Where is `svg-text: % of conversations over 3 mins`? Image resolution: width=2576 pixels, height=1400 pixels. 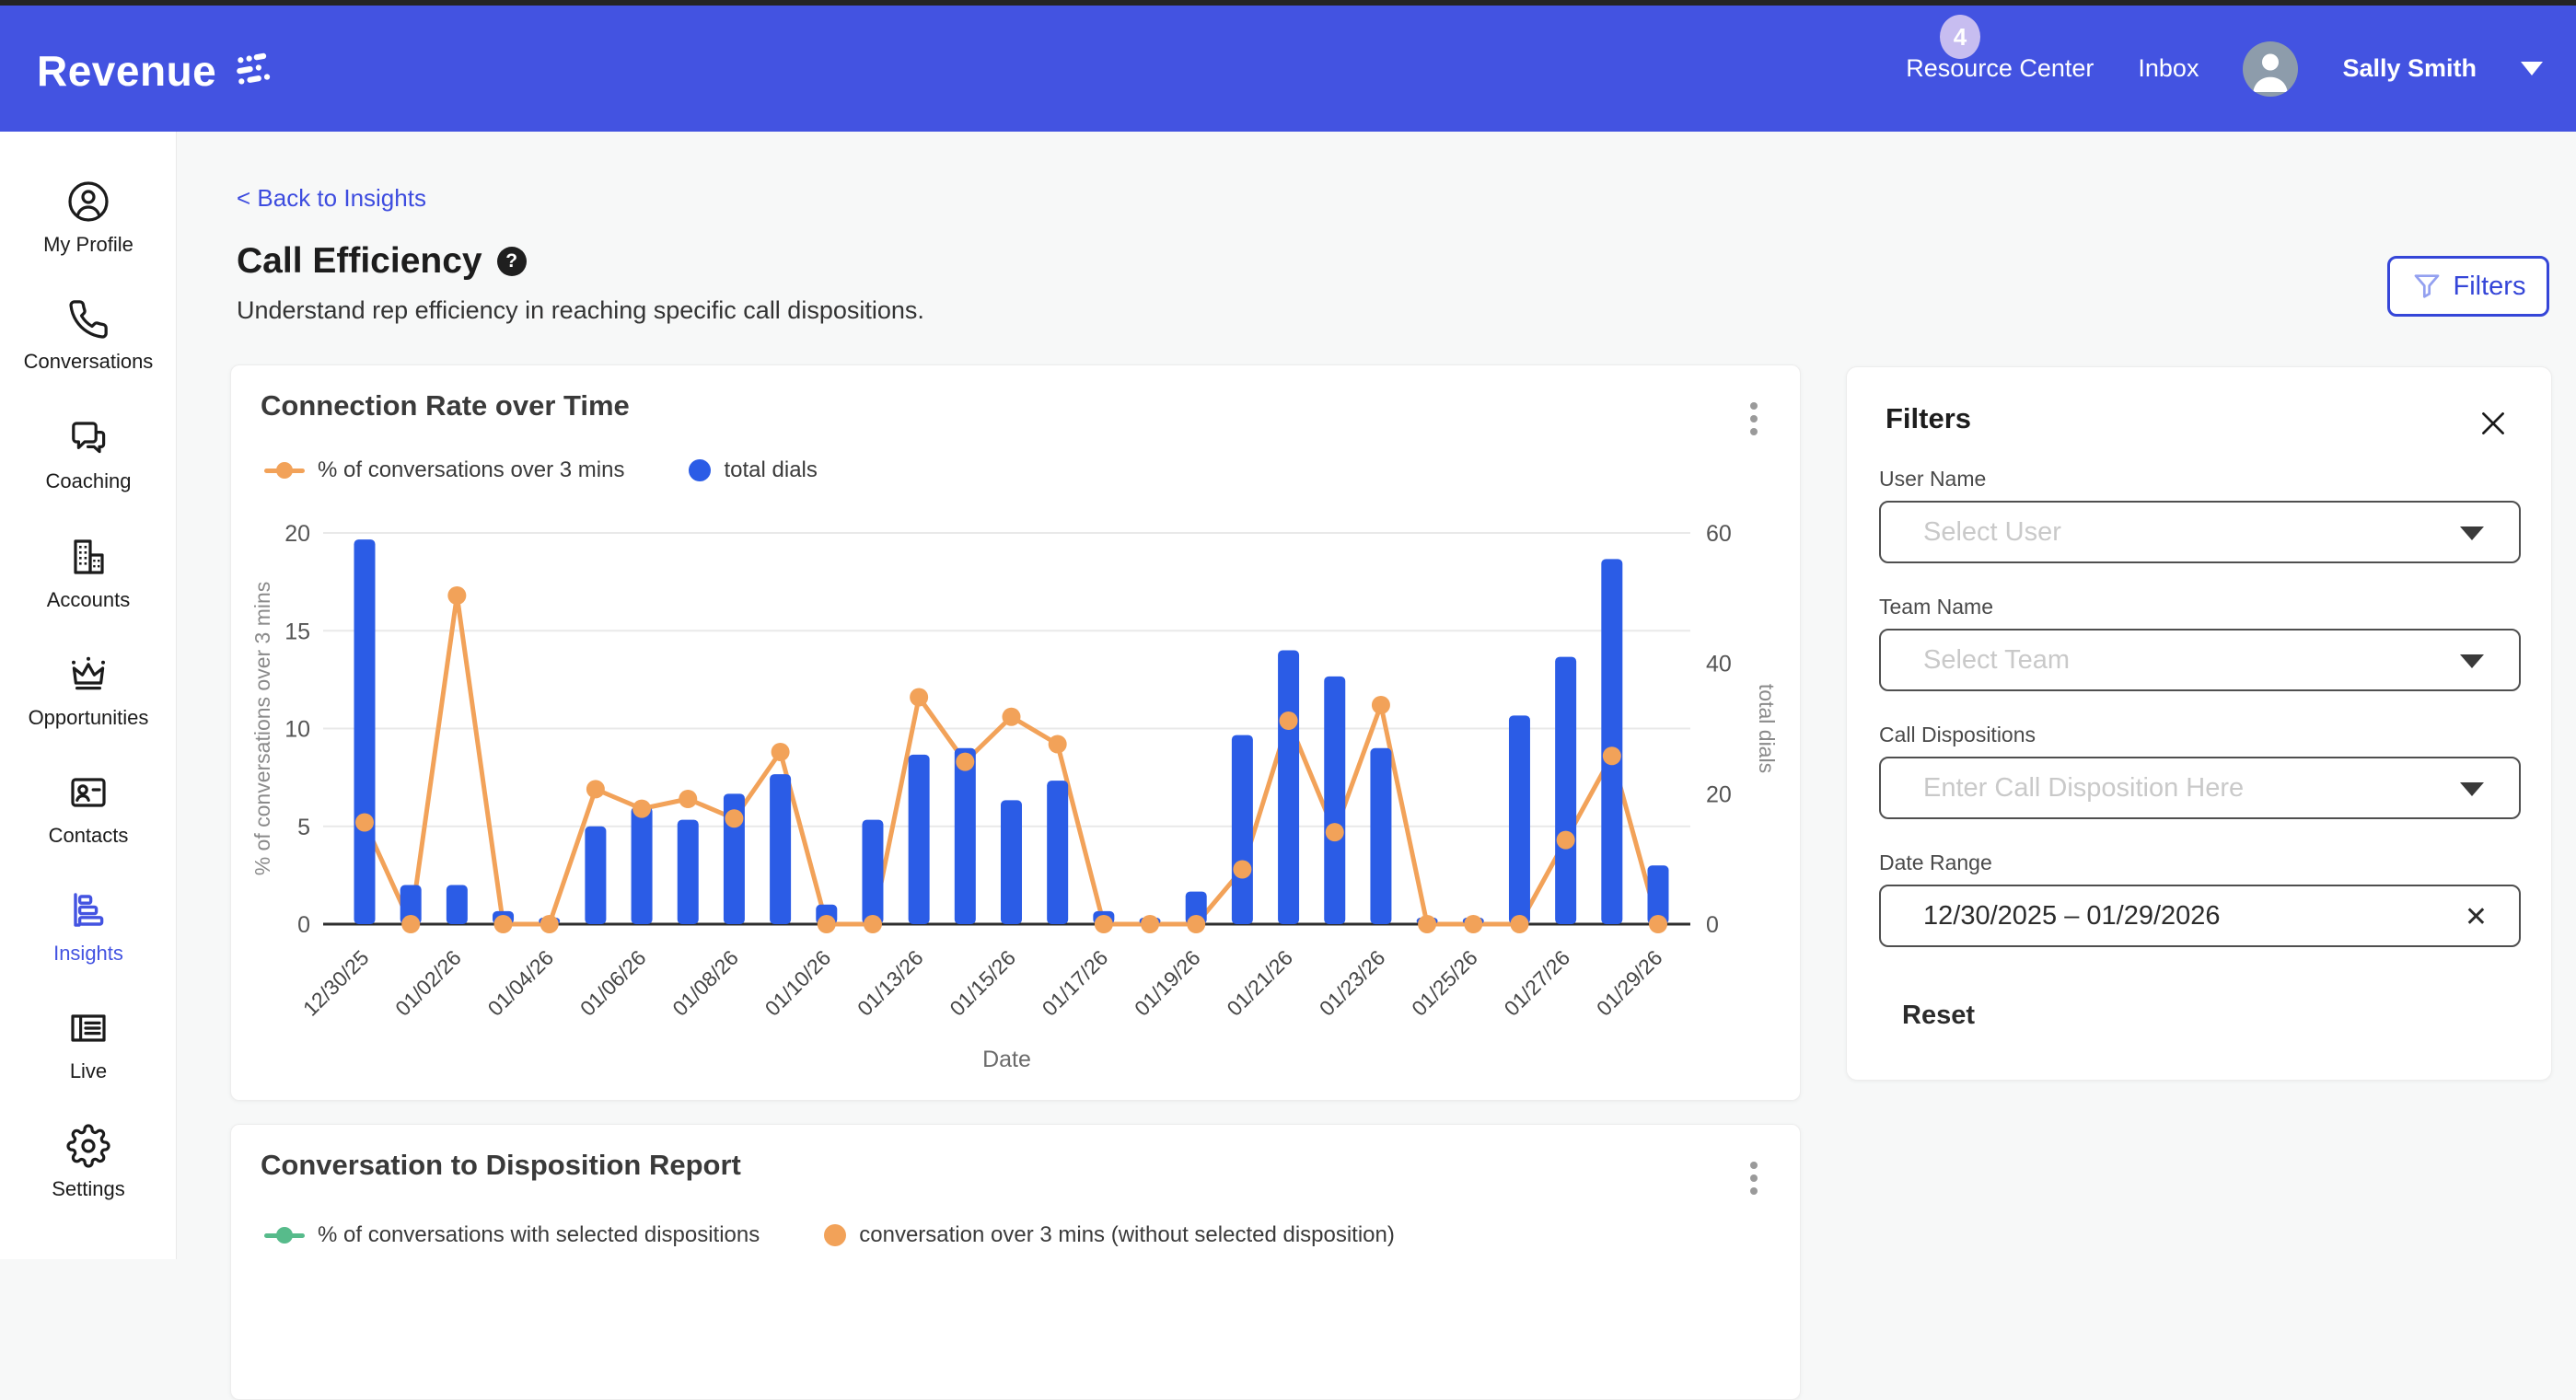 svg-text: % of conversations over 3 mins is located at coordinates (262, 729).